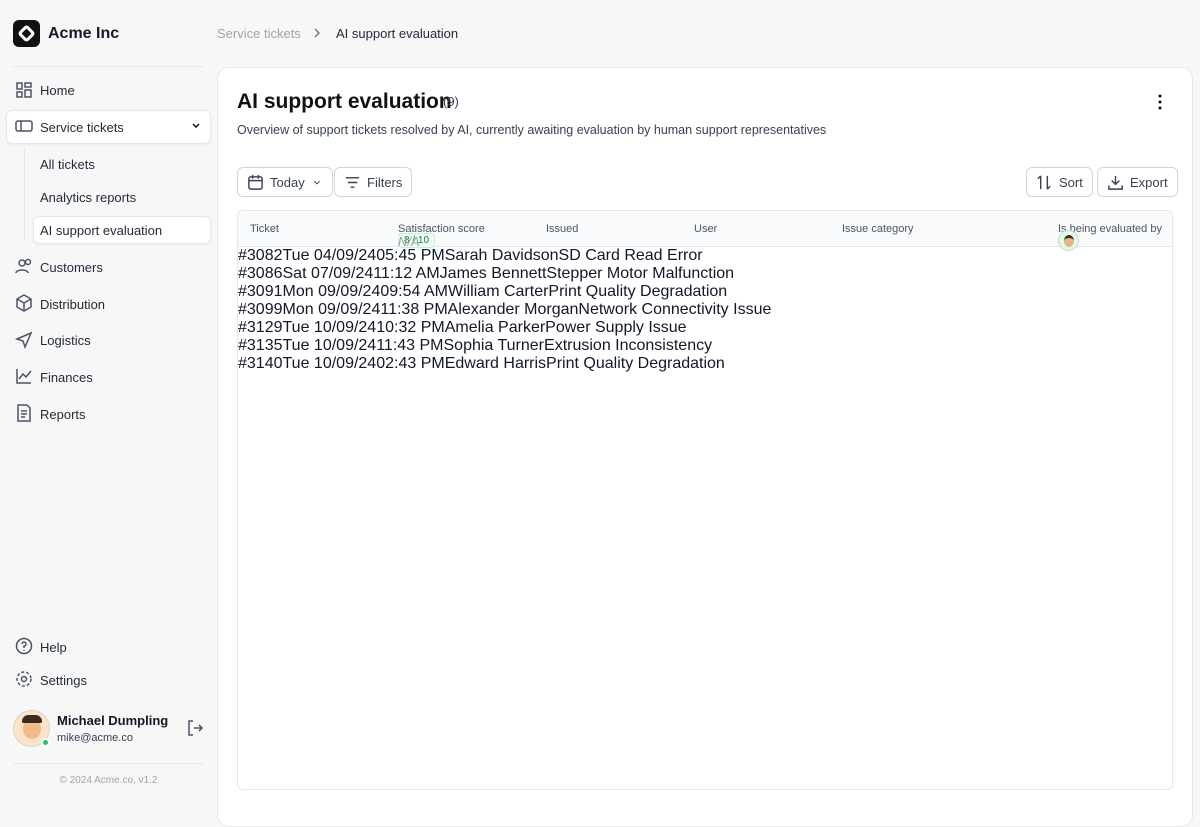 This screenshot has width=1200, height=827. Describe the element at coordinates (1110, 229) in the screenshot. I see `column-header: Is being evaluated by` at that location.